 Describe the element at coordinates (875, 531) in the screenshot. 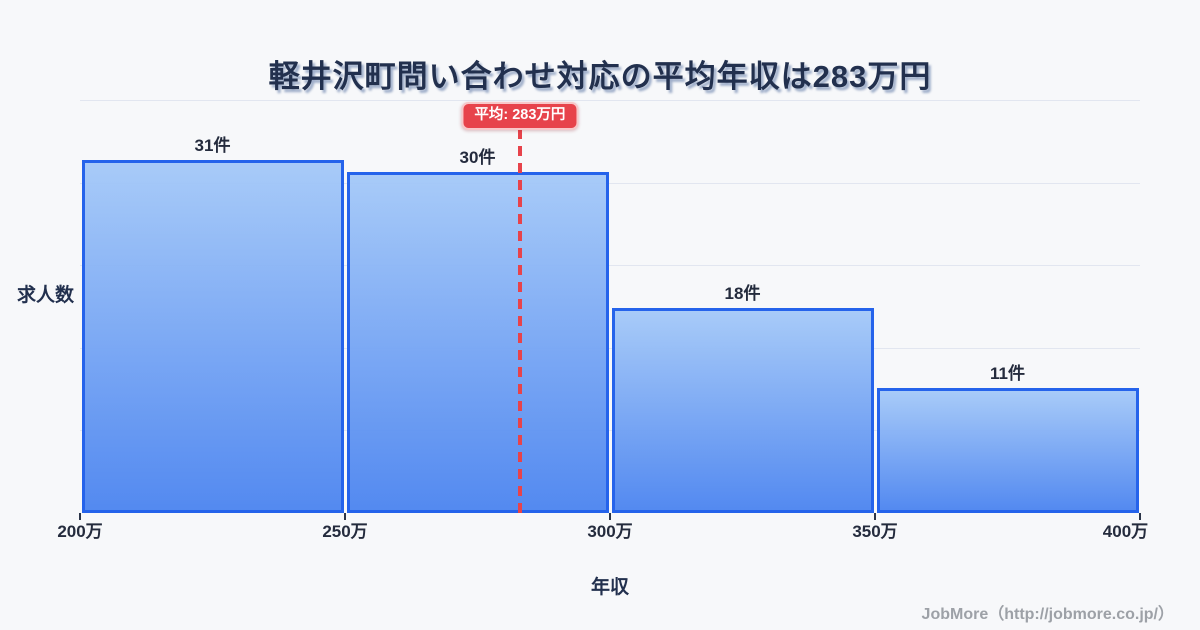

I see `x-axis-tick-label: 350万` at that location.